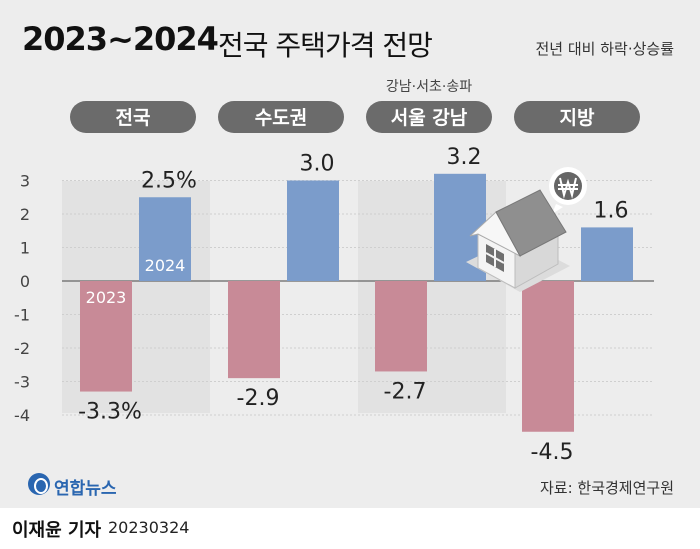 The image size is (700, 549). Describe the element at coordinates (325, 45) in the screenshot. I see `chart-title-text: 전국 주택가격 전망` at that location.